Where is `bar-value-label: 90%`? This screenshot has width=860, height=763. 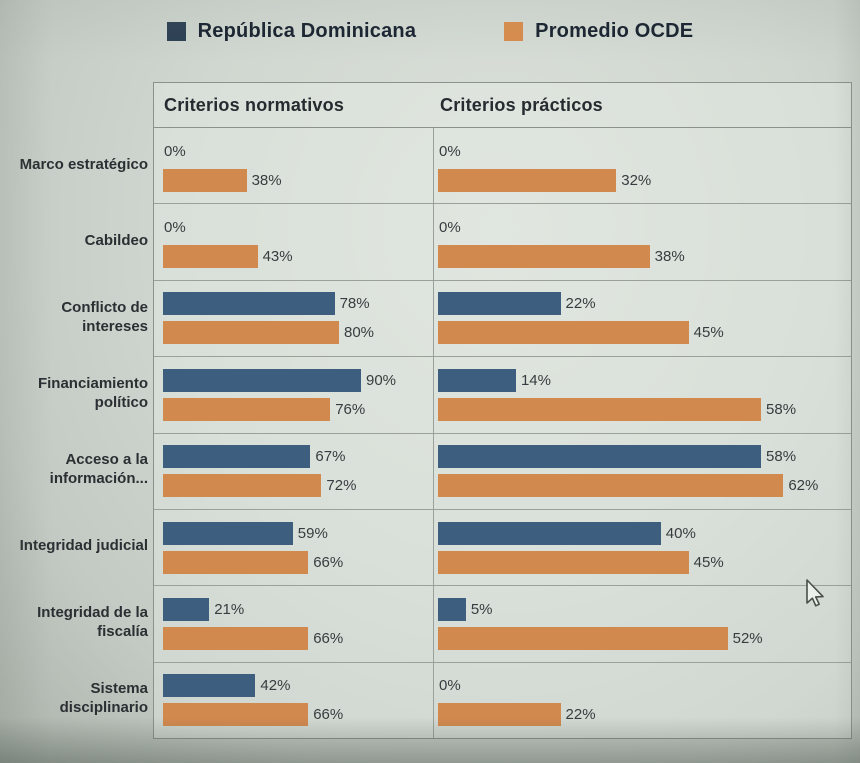
bar-value-label: 90% is located at coordinates (381, 380).